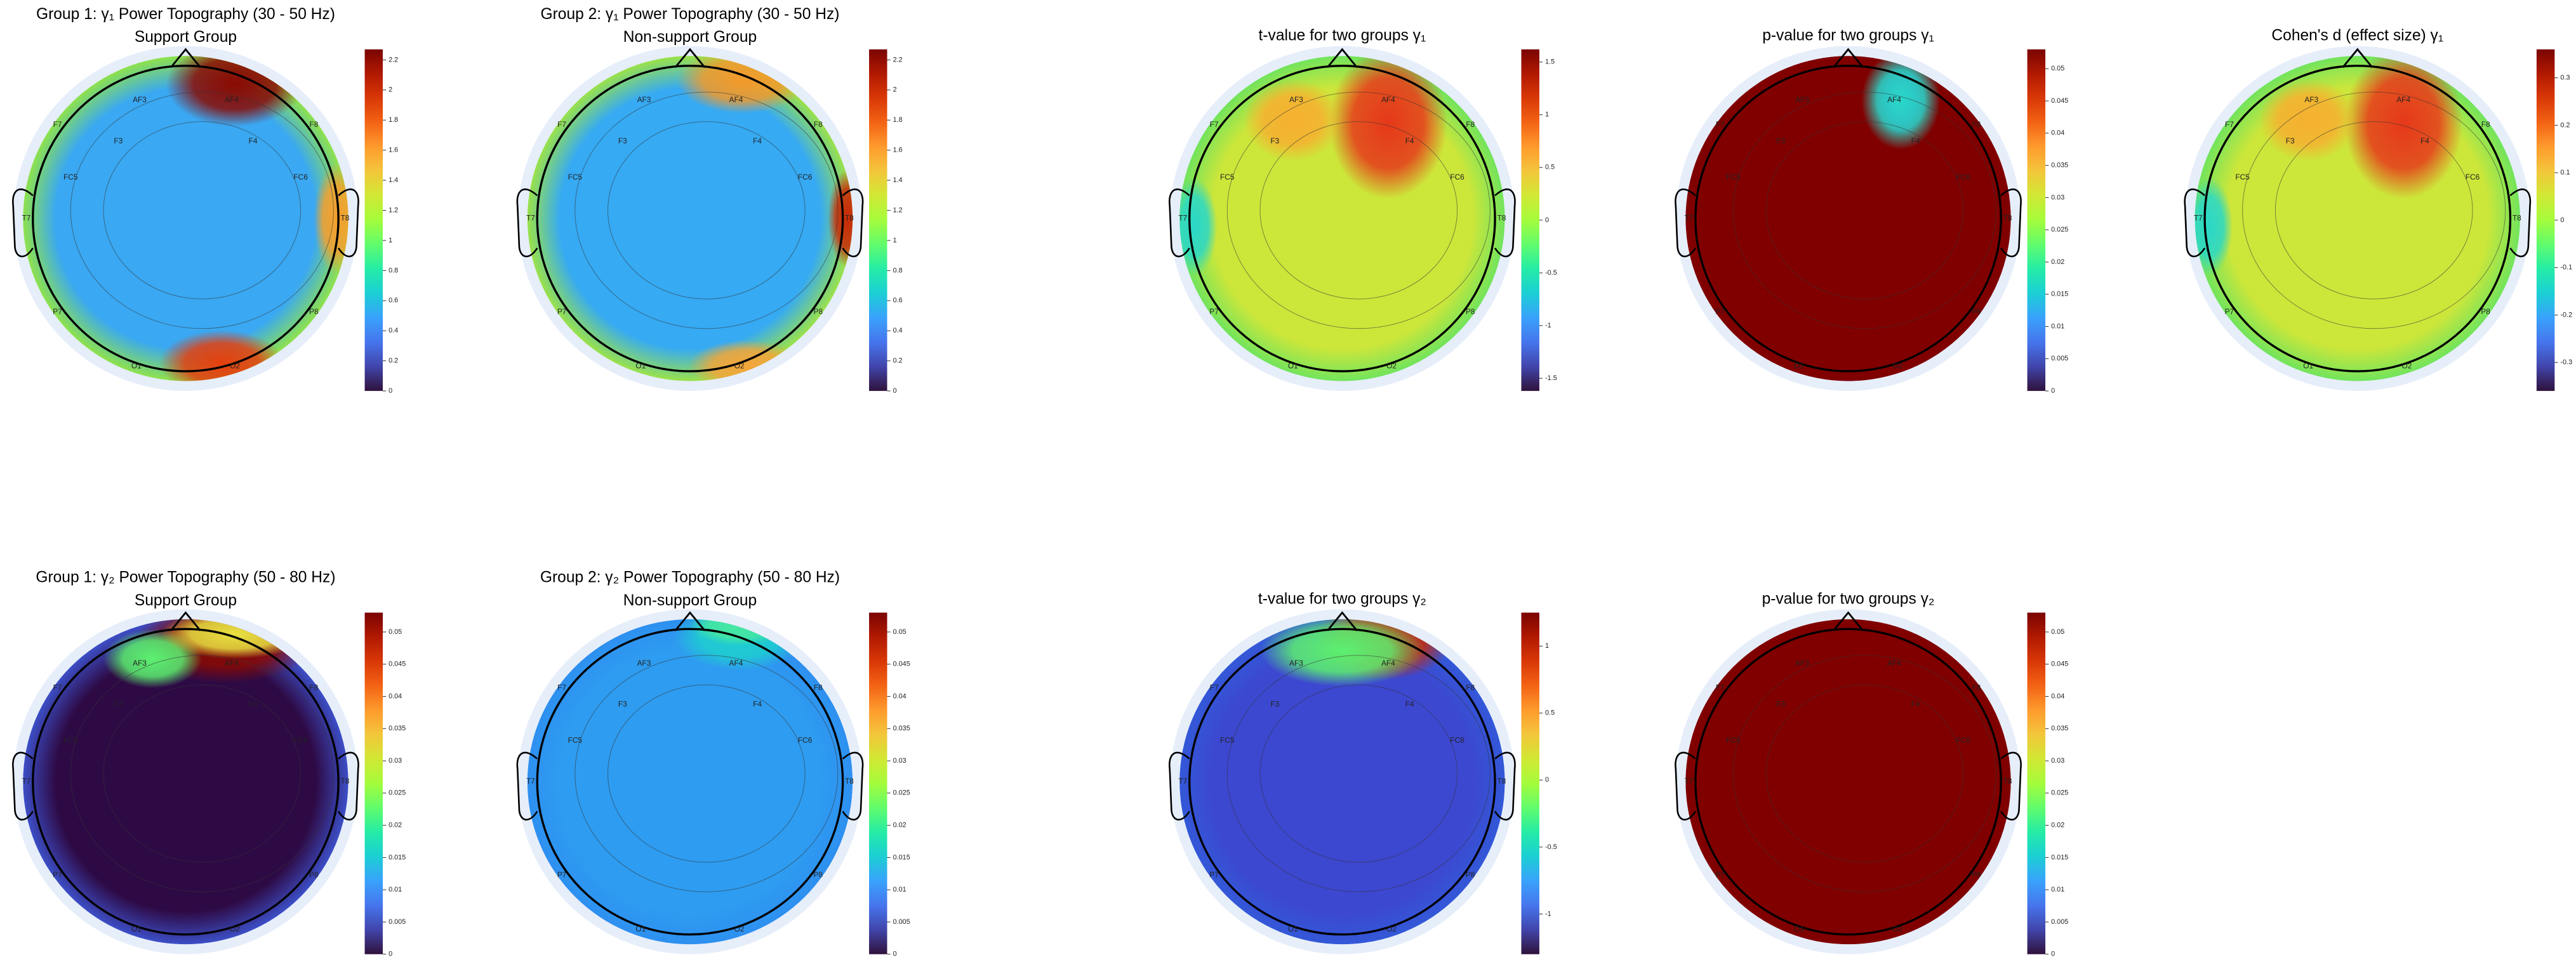  Describe the element at coordinates (2357, 35) in the screenshot. I see `panel-title: Cohen's d (effect size) γ₁` at that location.